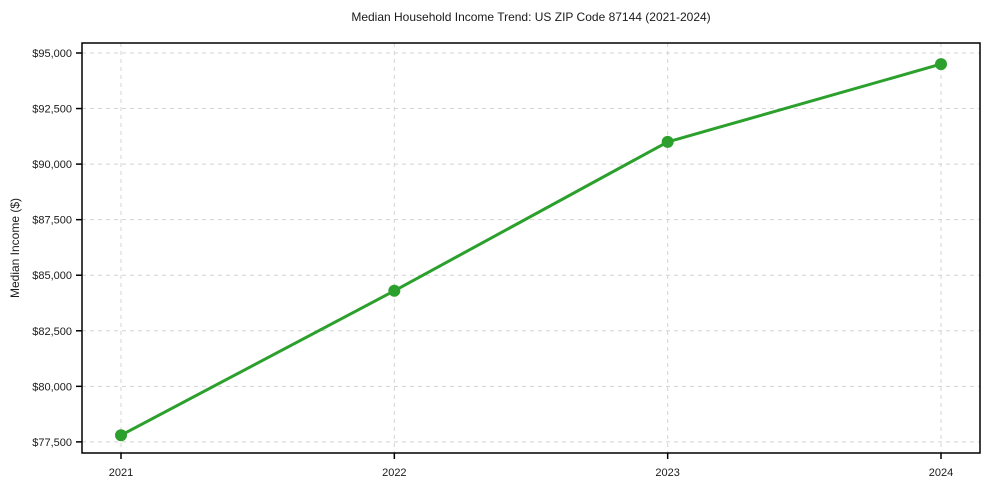 The image size is (989, 490). What do you see at coordinates (52, 221) in the screenshot?
I see `y-tick-label: $87,500` at bounding box center [52, 221].